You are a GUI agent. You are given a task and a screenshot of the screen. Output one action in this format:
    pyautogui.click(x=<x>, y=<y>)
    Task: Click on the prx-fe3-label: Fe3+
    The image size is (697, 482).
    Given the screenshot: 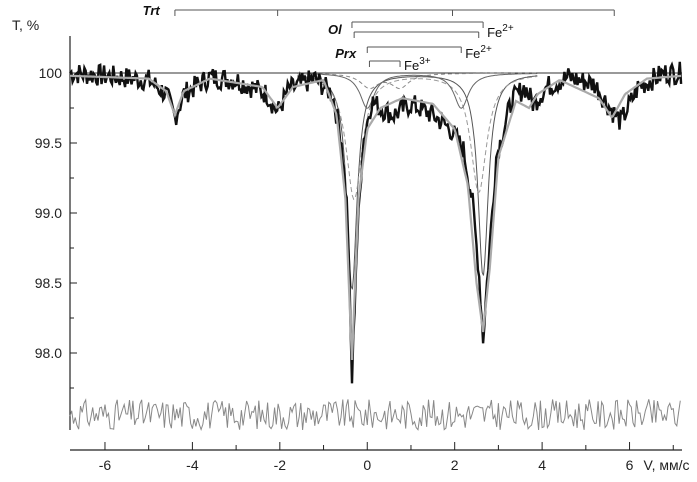 What is the action you would take?
    pyautogui.click(x=417, y=64)
    